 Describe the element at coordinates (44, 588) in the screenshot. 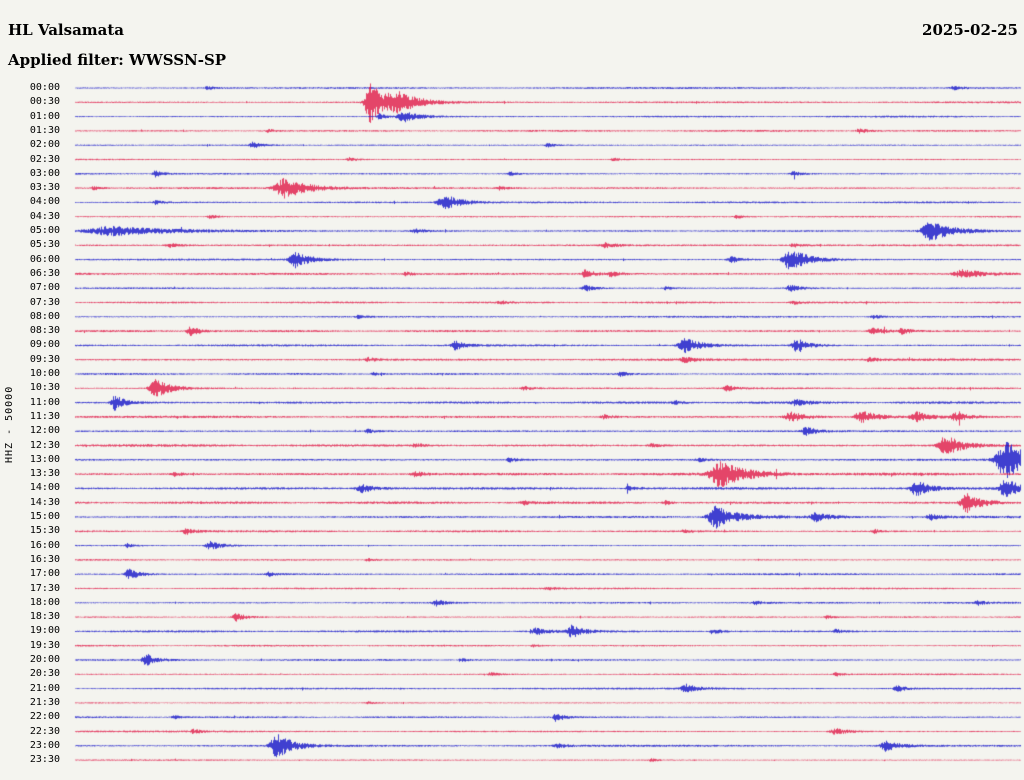

I see `time-label: 17:30` at that location.